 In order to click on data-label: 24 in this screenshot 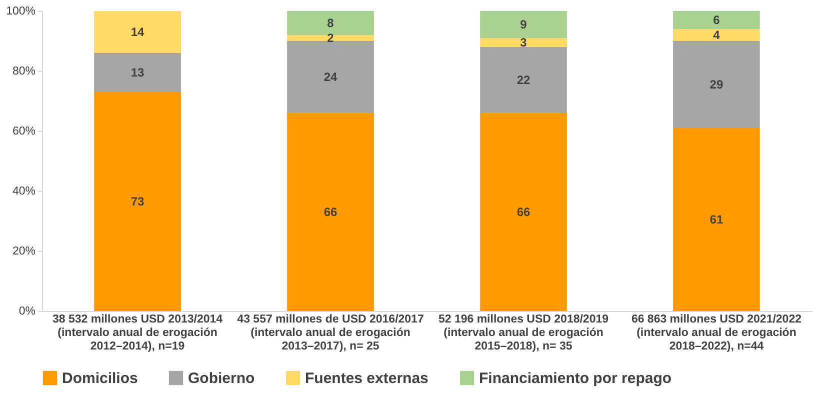, I will do `click(331, 77)`.